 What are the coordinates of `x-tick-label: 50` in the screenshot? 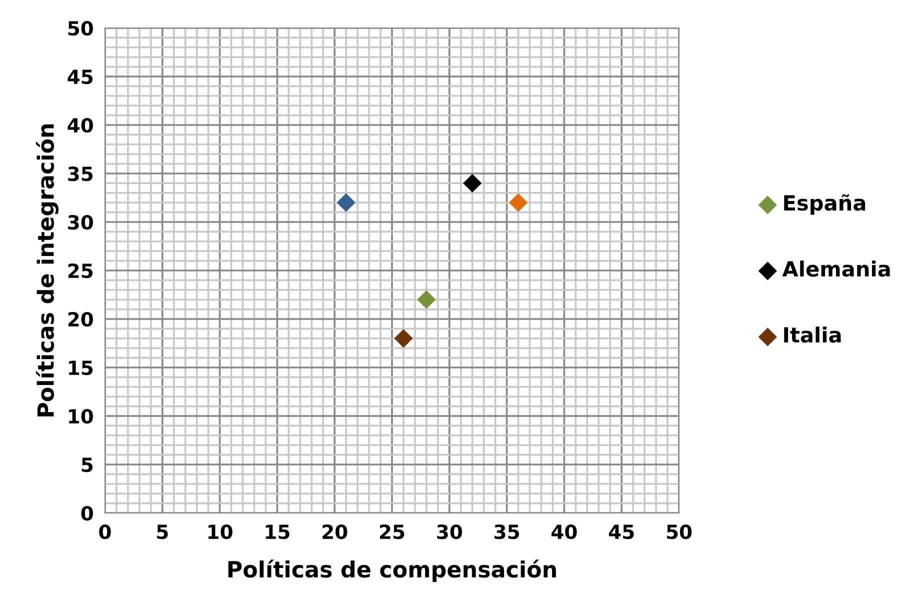 It's located at (679, 532).